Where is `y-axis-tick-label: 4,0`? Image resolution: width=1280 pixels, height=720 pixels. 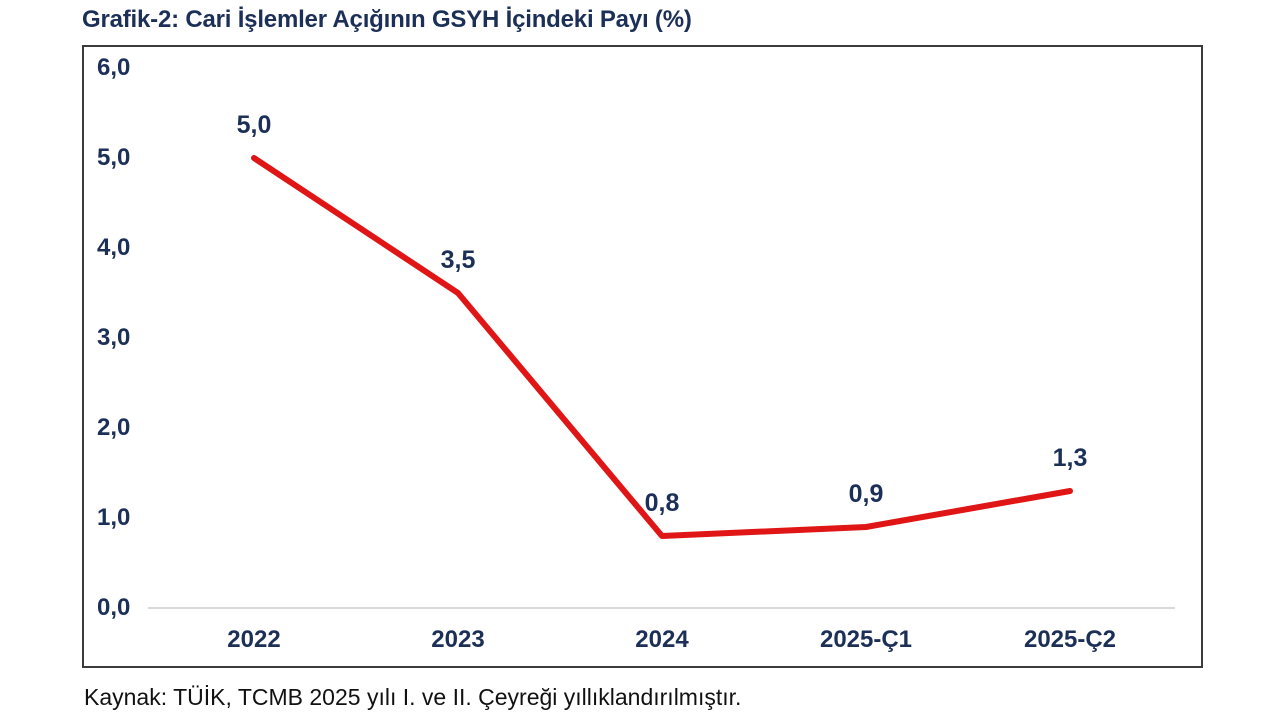 y-axis-tick-label: 4,0 is located at coordinates (114, 247).